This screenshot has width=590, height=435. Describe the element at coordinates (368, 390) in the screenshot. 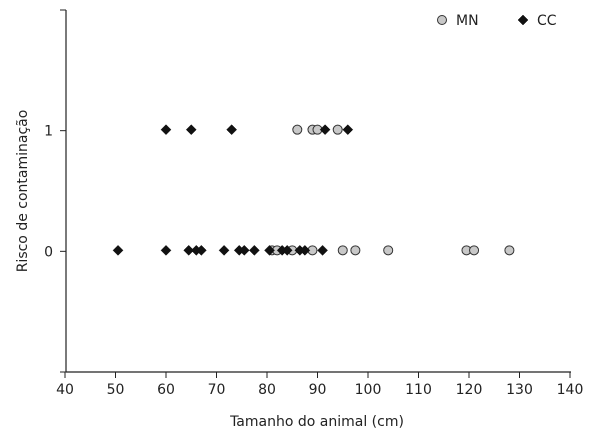

I see `x-tick-label: 100` at that location.